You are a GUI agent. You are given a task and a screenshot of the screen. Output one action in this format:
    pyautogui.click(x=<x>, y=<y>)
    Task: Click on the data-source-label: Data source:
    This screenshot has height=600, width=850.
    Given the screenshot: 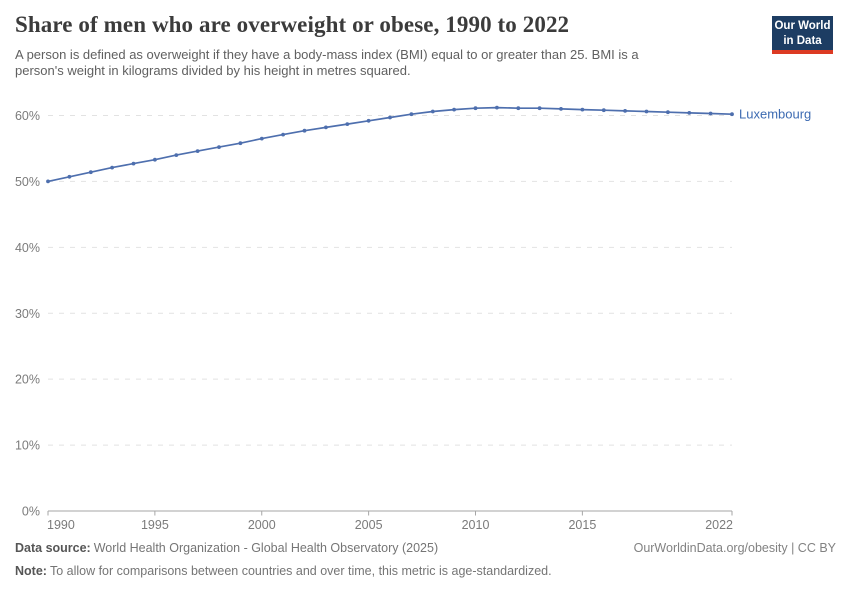 What is the action you would take?
    pyautogui.click(x=53, y=548)
    